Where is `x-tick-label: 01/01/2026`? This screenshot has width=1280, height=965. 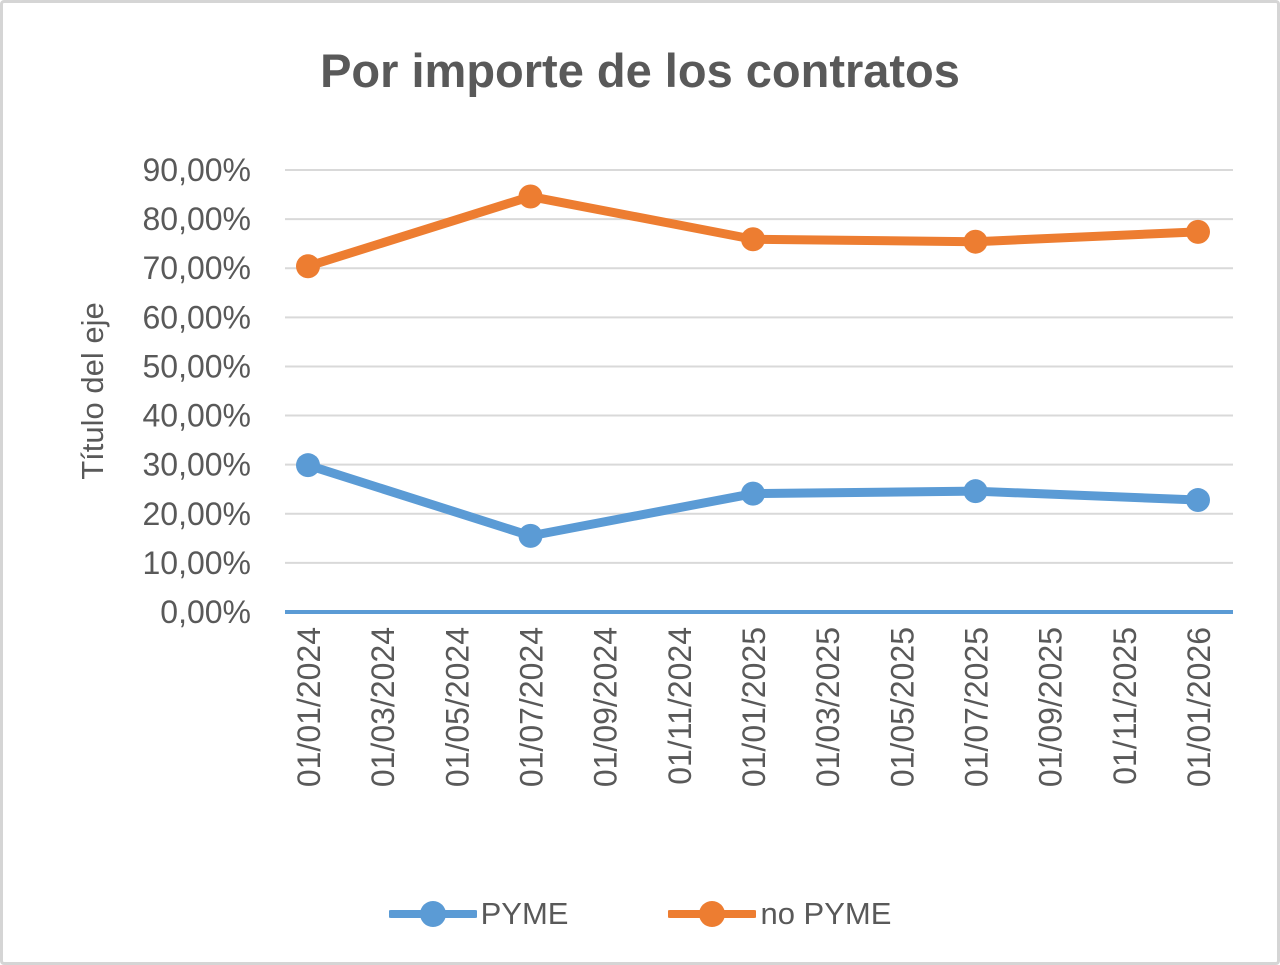 x-tick-label: 01/01/2026 is located at coordinates (1199, 707).